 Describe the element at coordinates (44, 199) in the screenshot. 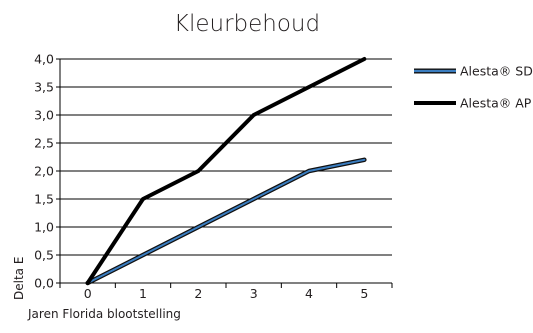

I see `y-tick-label-3: 1,5` at that location.